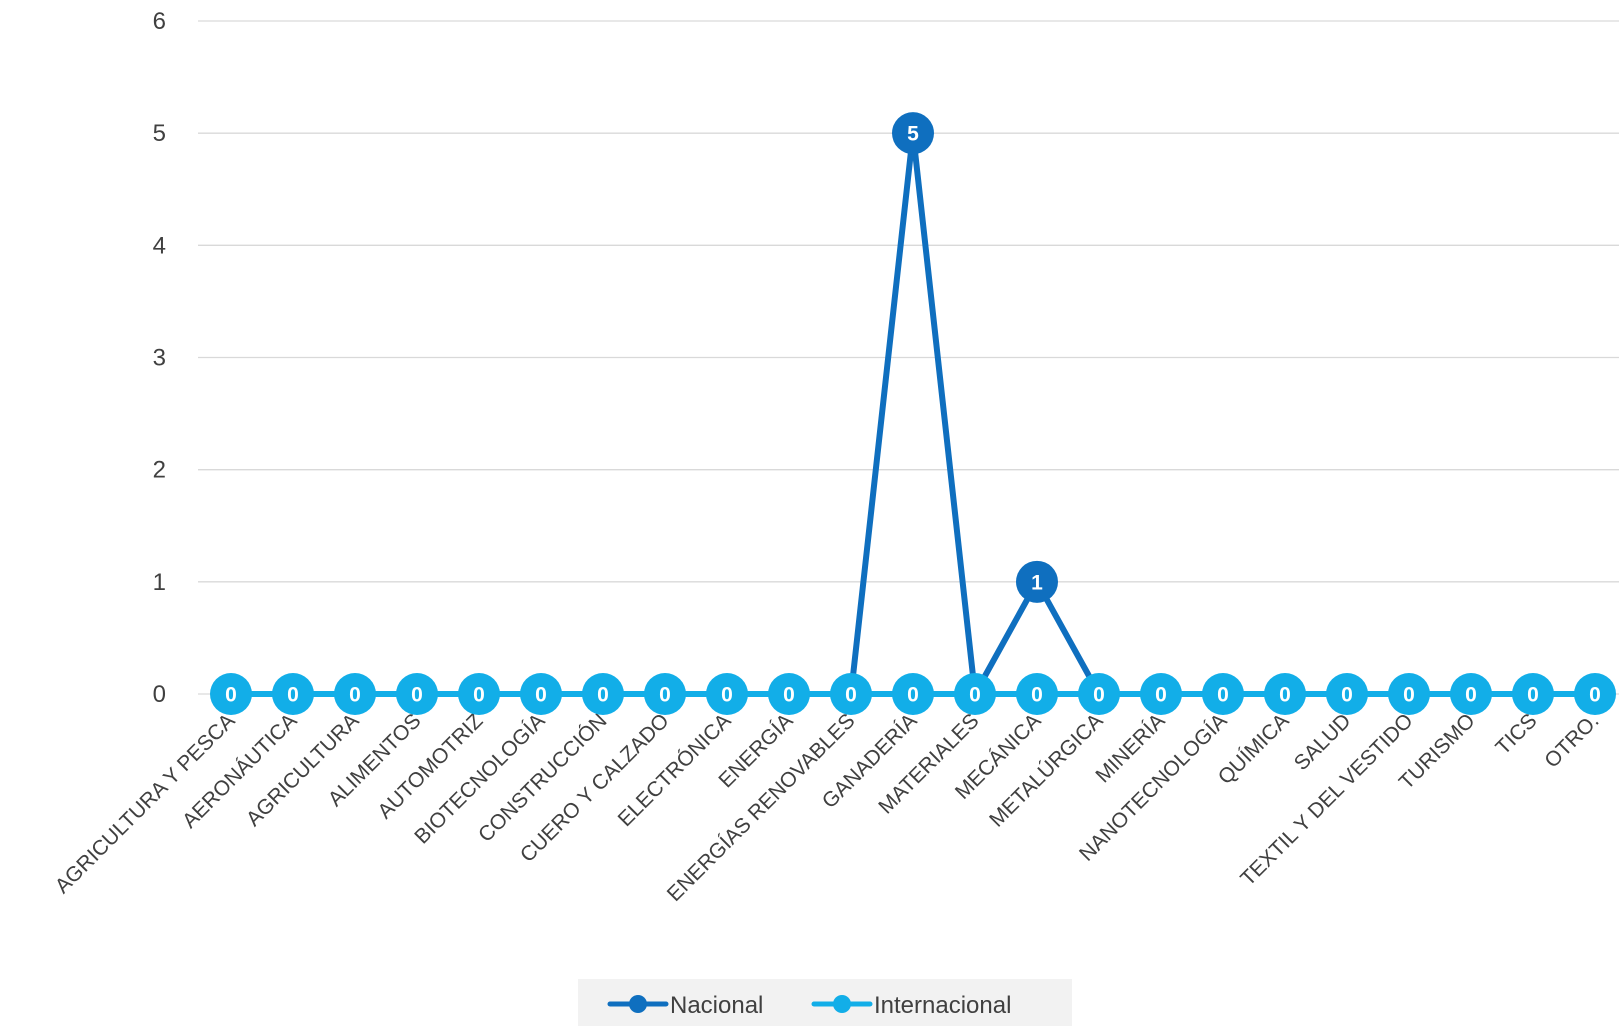 This screenshot has width=1619, height=1026. I want to click on legend-nacional-label: Nacional, so click(716, 1005).